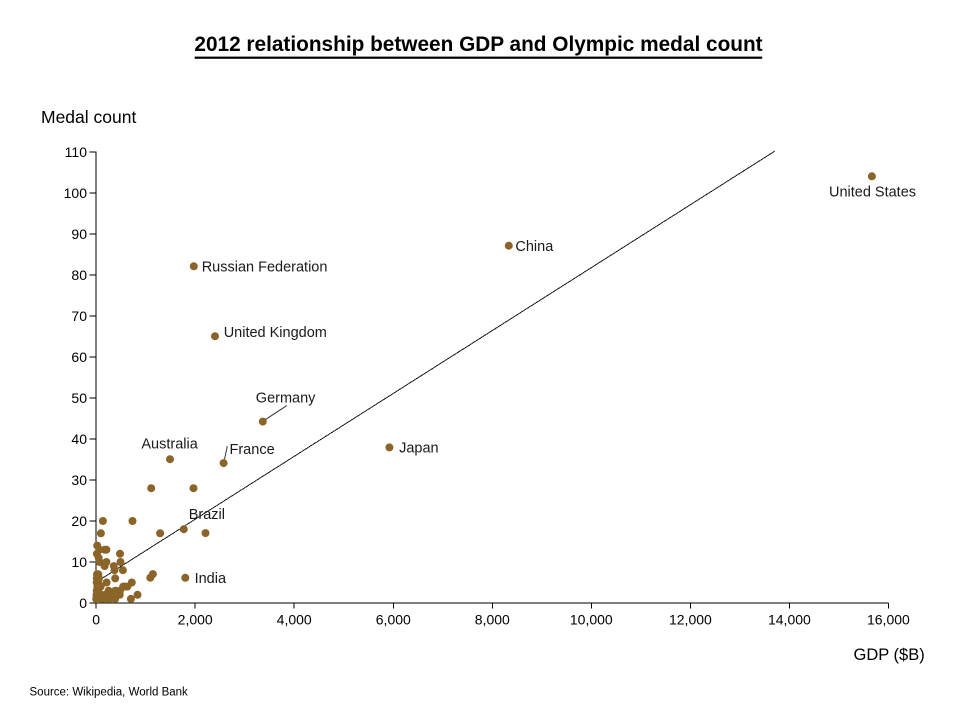 The image size is (960, 720). What do you see at coordinates (88, 117) in the screenshot?
I see `svg-text: Medal count` at bounding box center [88, 117].